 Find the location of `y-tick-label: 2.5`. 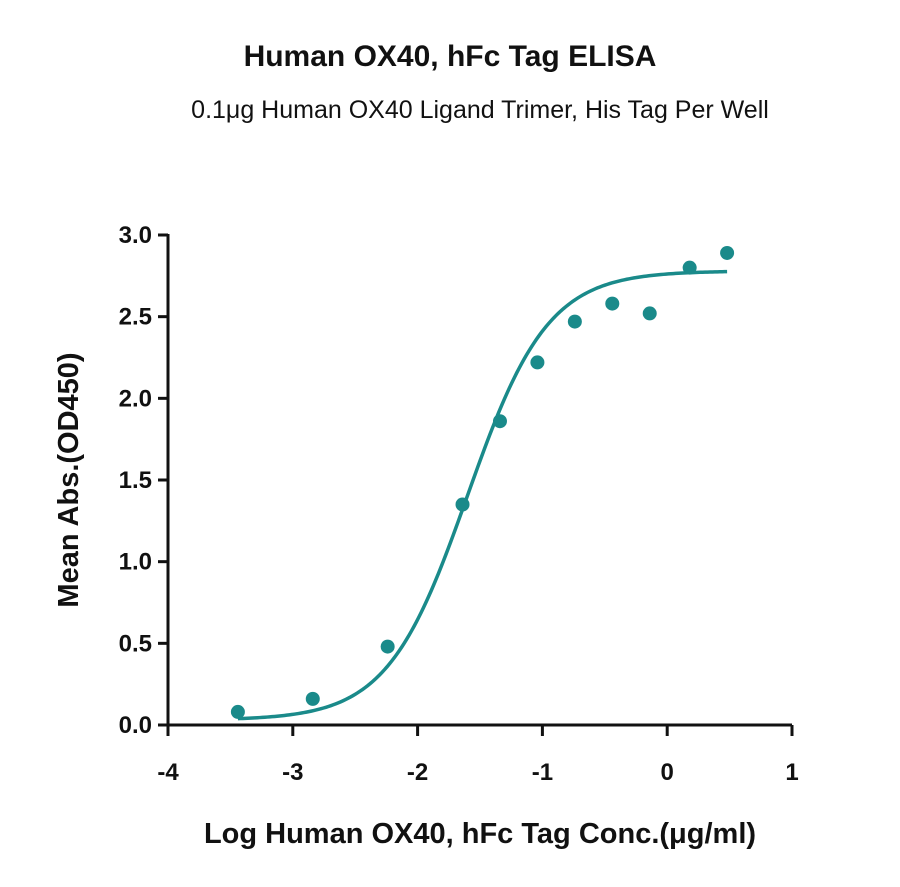

y-tick-label: 2.5 is located at coordinates (135, 317).